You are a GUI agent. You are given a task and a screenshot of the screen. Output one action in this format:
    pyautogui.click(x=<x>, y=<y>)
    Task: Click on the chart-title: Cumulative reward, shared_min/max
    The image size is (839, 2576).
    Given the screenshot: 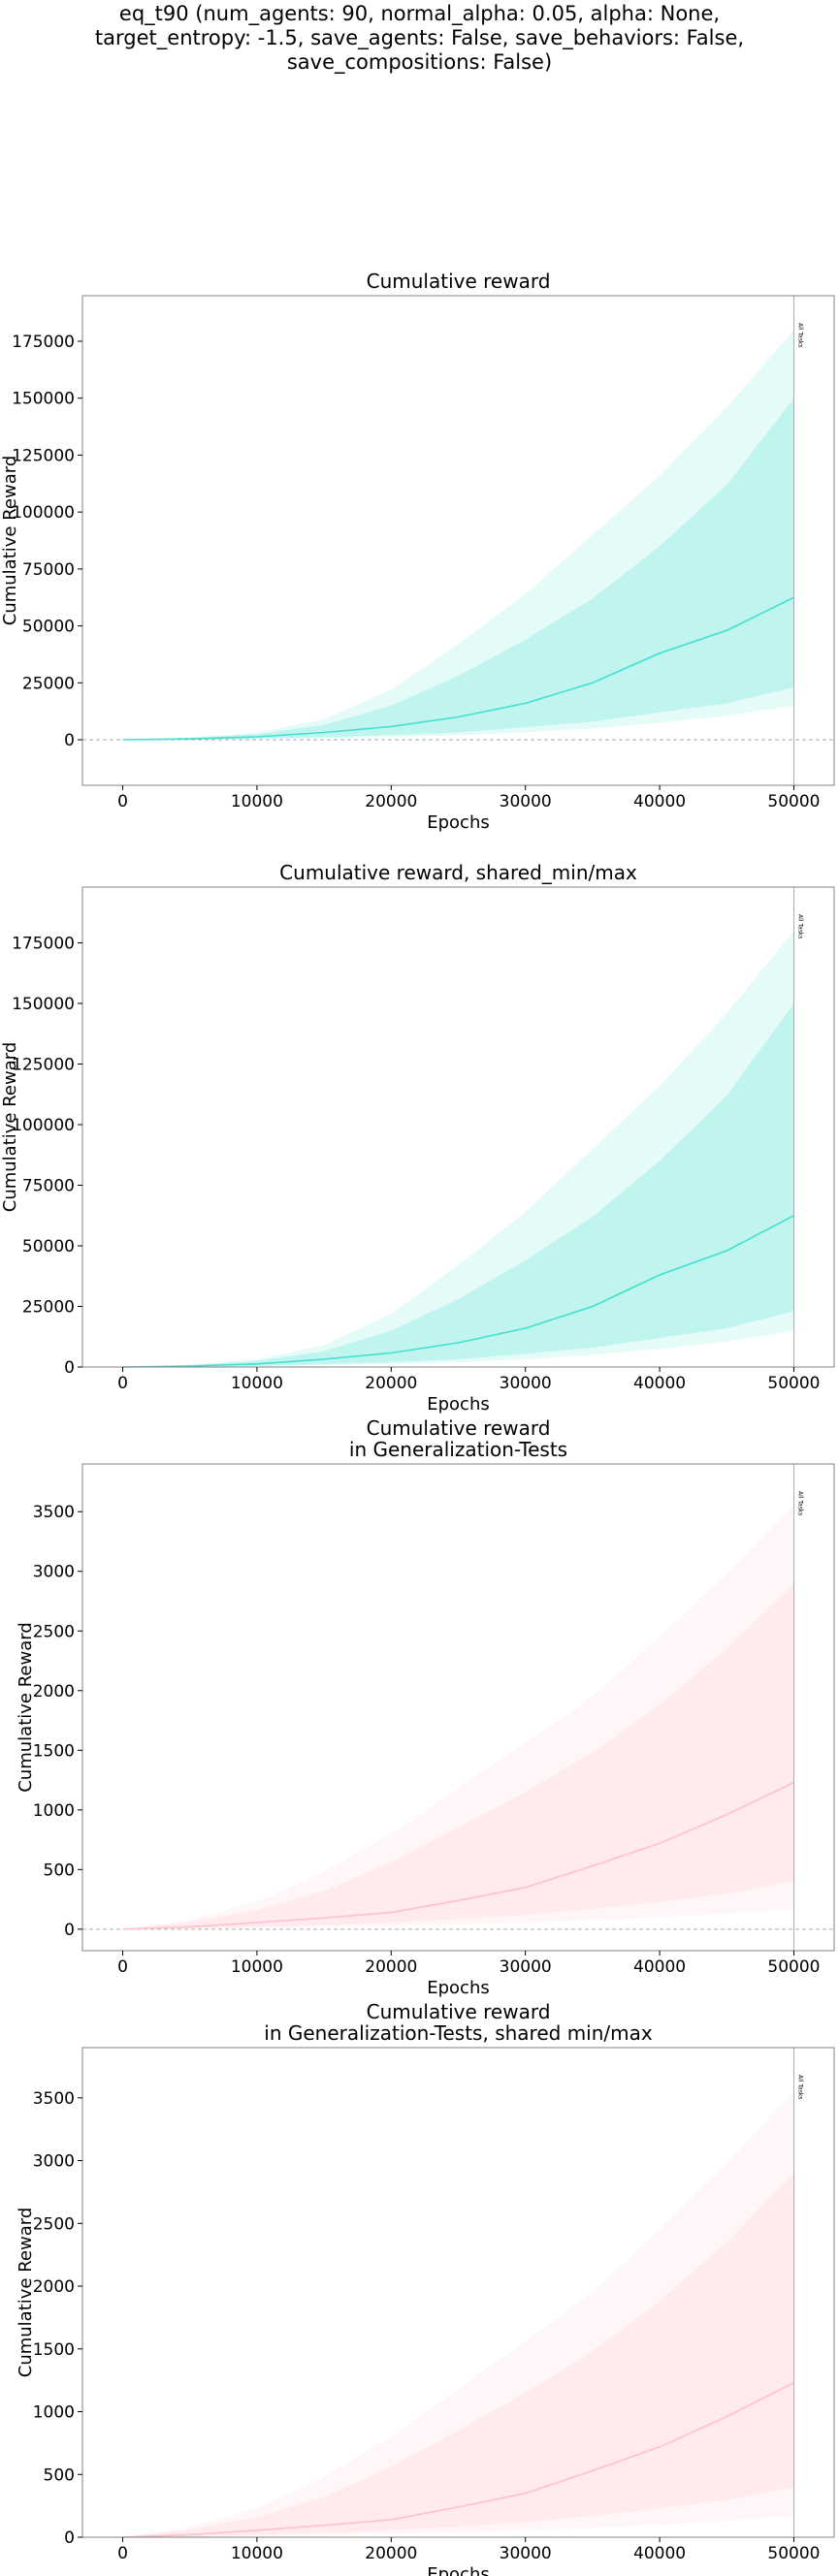 What is the action you would take?
    pyautogui.click(x=458, y=872)
    